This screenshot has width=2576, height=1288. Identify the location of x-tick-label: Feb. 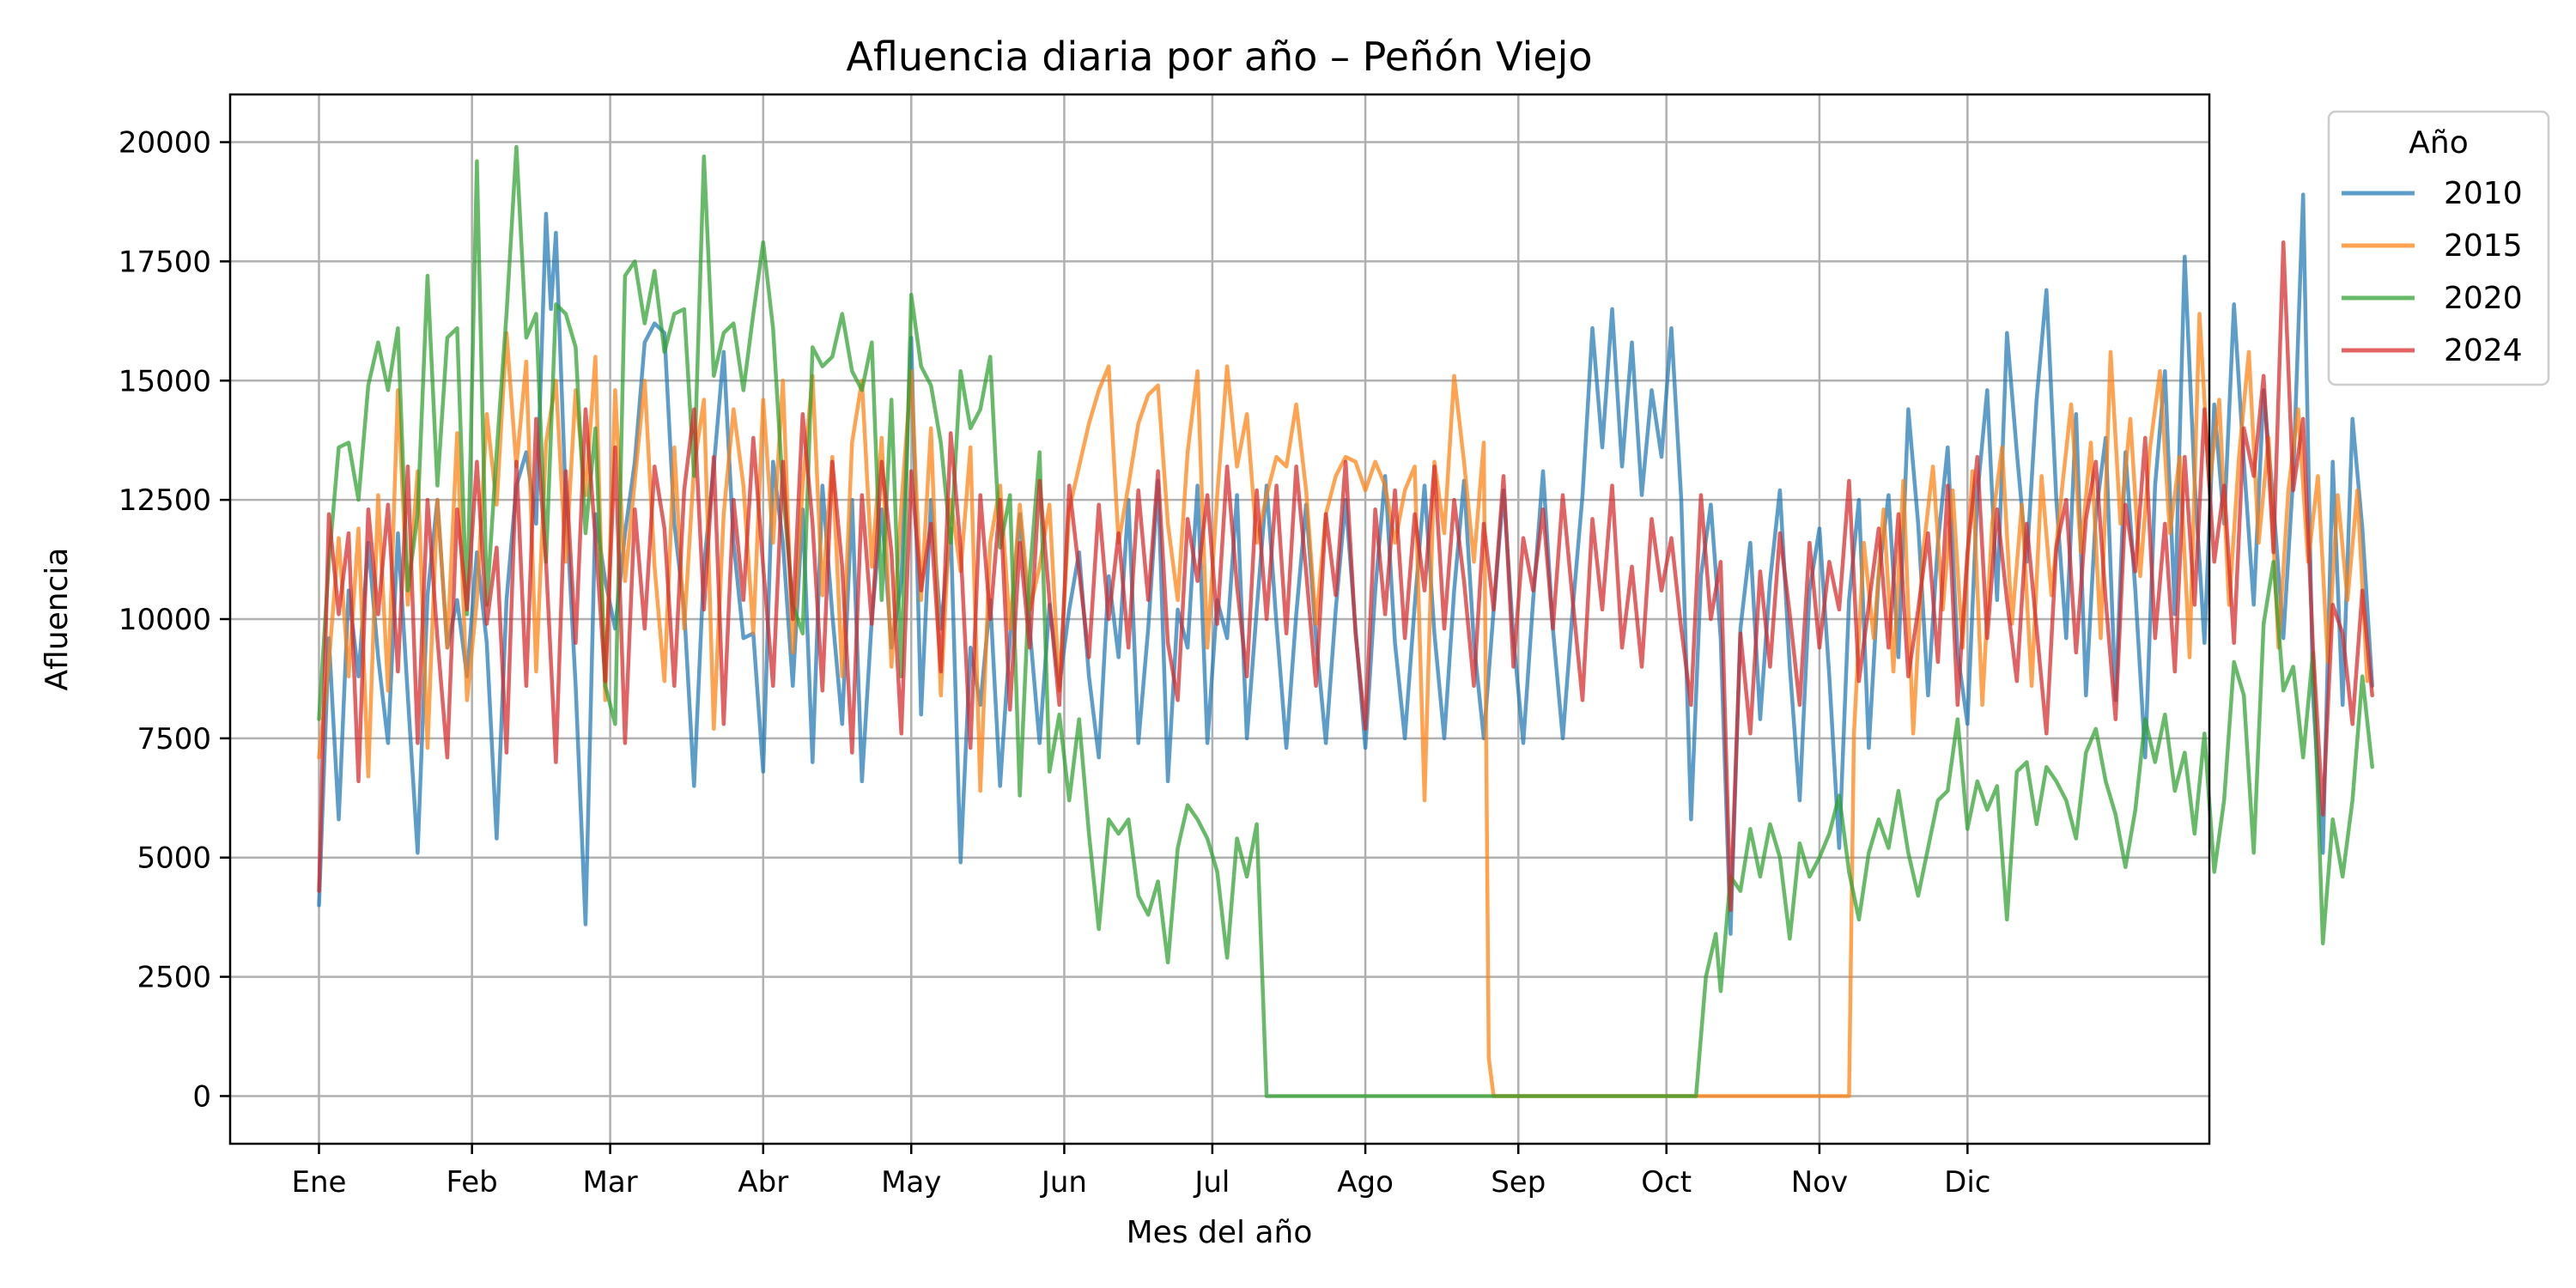
(472, 1182).